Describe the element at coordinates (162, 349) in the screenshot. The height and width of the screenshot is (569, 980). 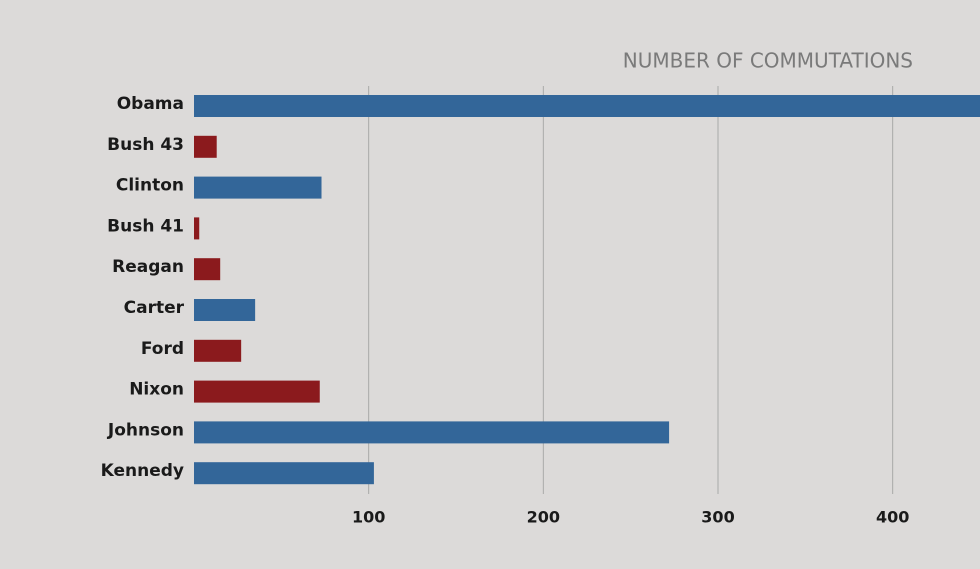
I see `y-tick-label: Ford` at that location.